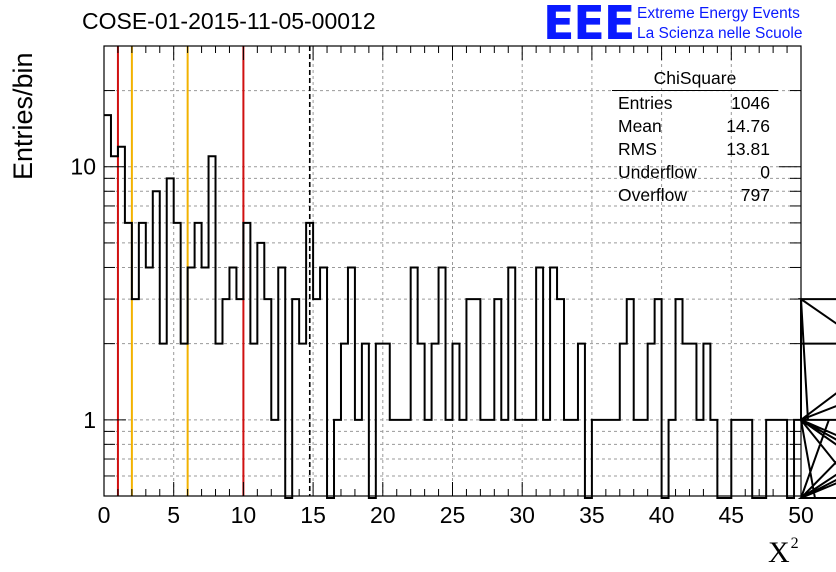 This screenshot has width=836, height=572. What do you see at coordinates (83, 167) in the screenshot?
I see `y-tick-label: 10` at bounding box center [83, 167].